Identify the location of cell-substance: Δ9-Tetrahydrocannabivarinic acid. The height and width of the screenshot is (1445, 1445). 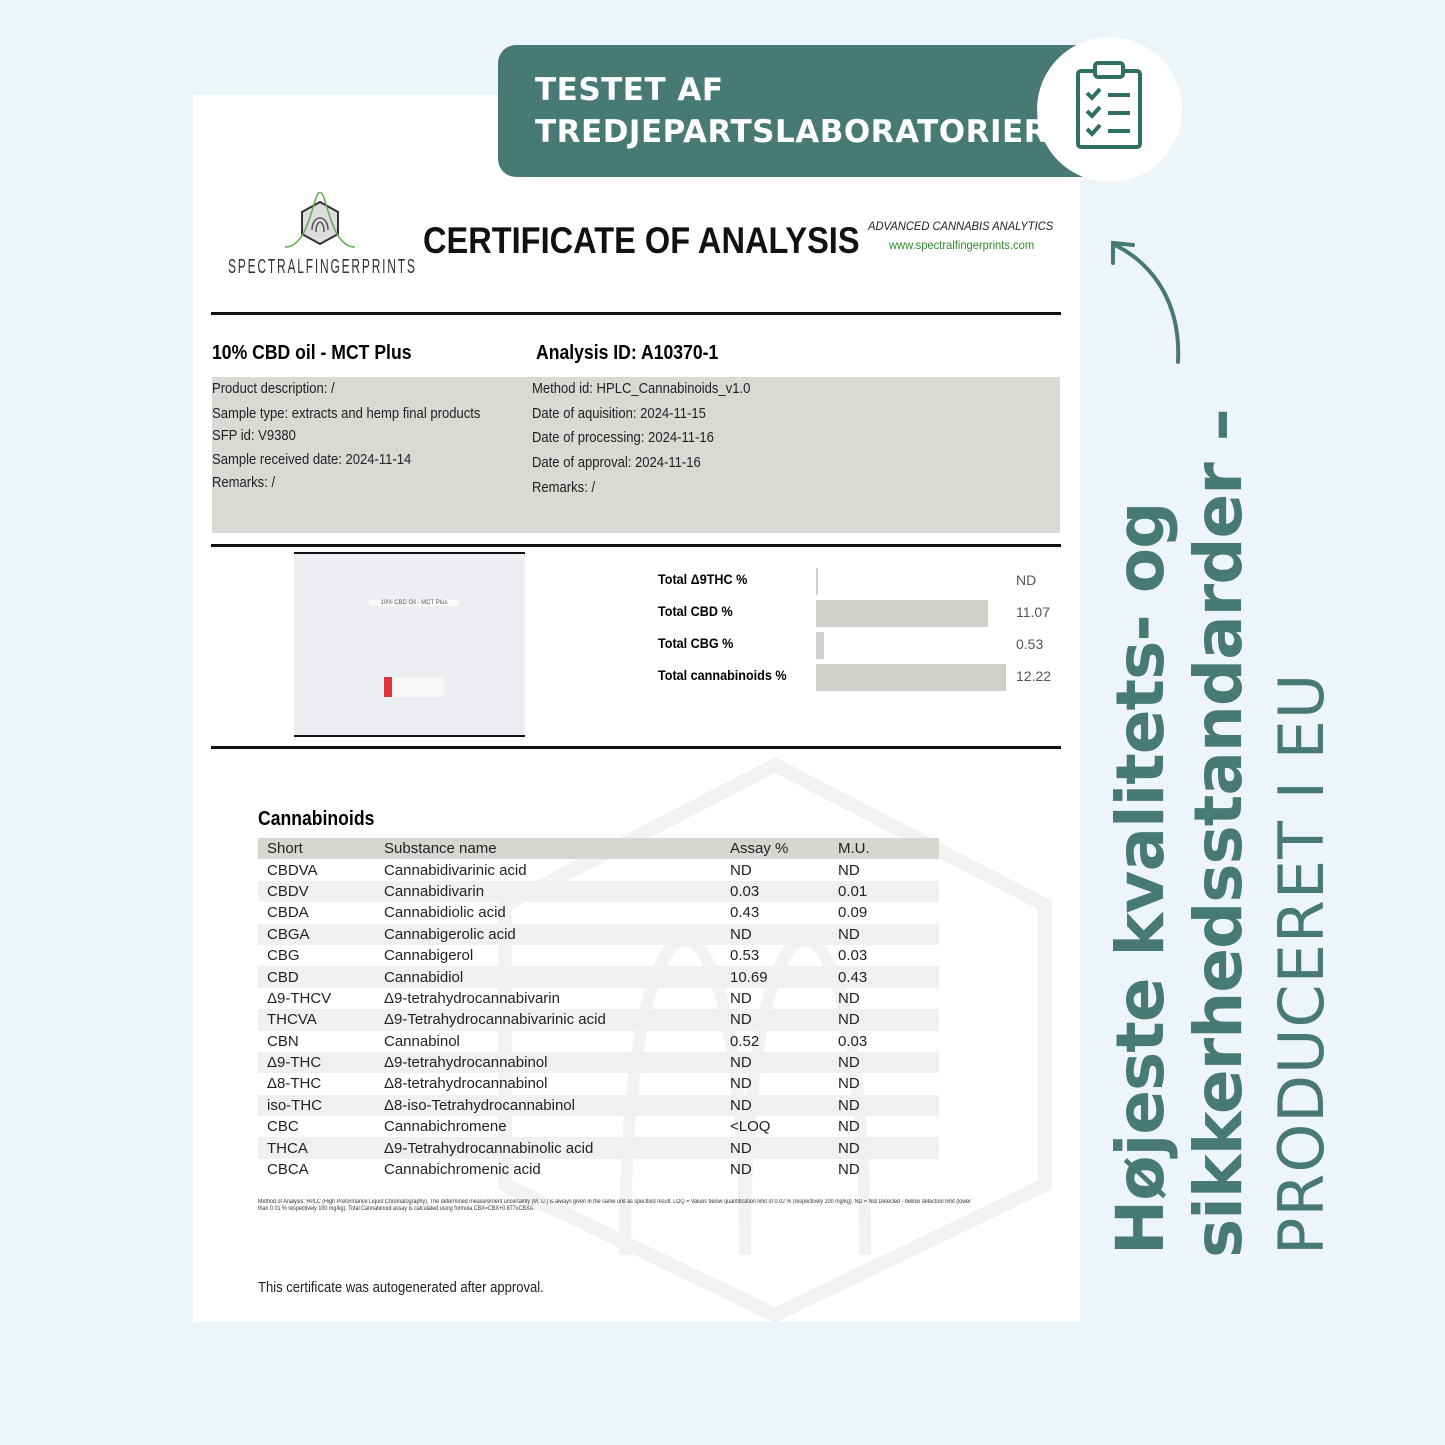
(548, 1020).